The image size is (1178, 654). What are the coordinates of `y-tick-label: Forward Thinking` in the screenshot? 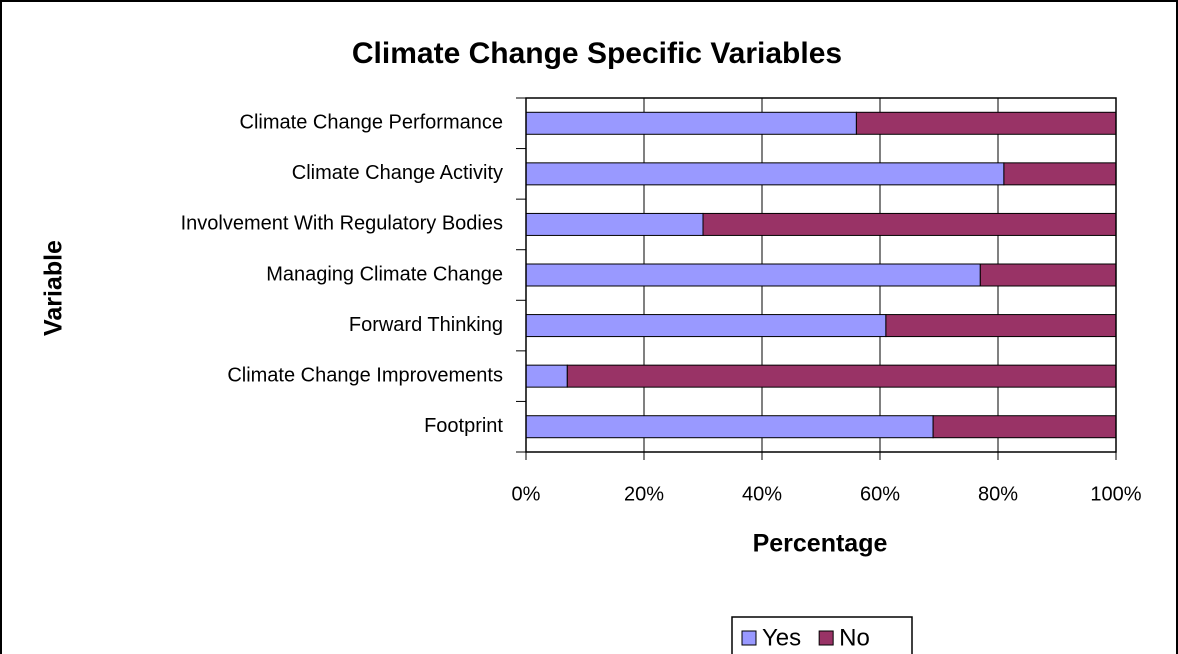 It's located at (426, 325).